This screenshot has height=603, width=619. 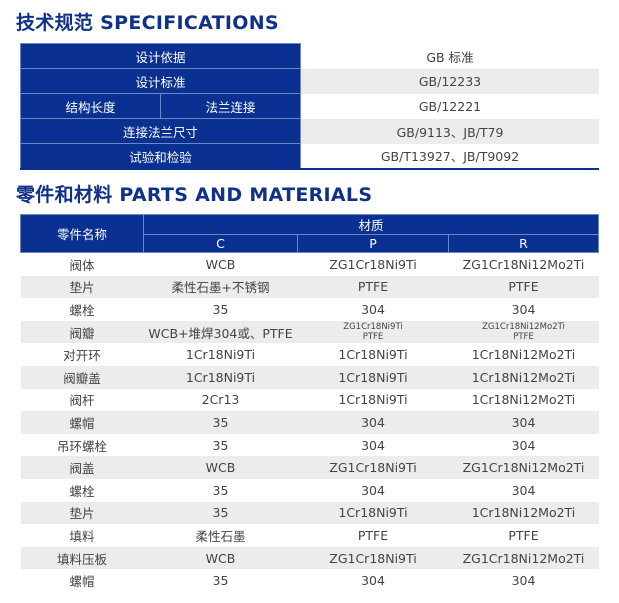 What do you see at coordinates (310, 400) in the screenshot?
I see `parts-row: 阀杆 2Cr13 1Cr18Ni9Ti 1Cr18Ni12Mo2Ti` at bounding box center [310, 400].